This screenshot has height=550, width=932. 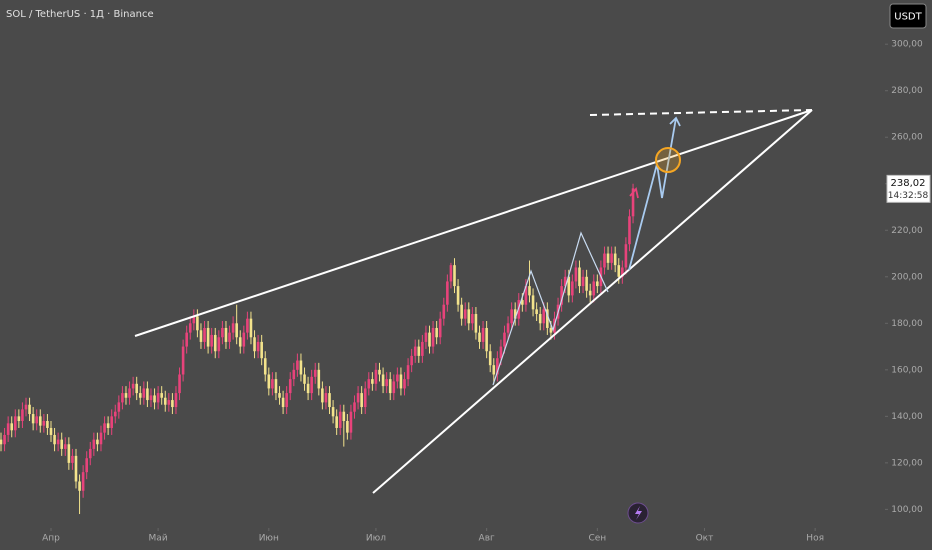 What do you see at coordinates (907, 463) in the screenshot?
I see `y-tick-label: 120,00` at bounding box center [907, 463].